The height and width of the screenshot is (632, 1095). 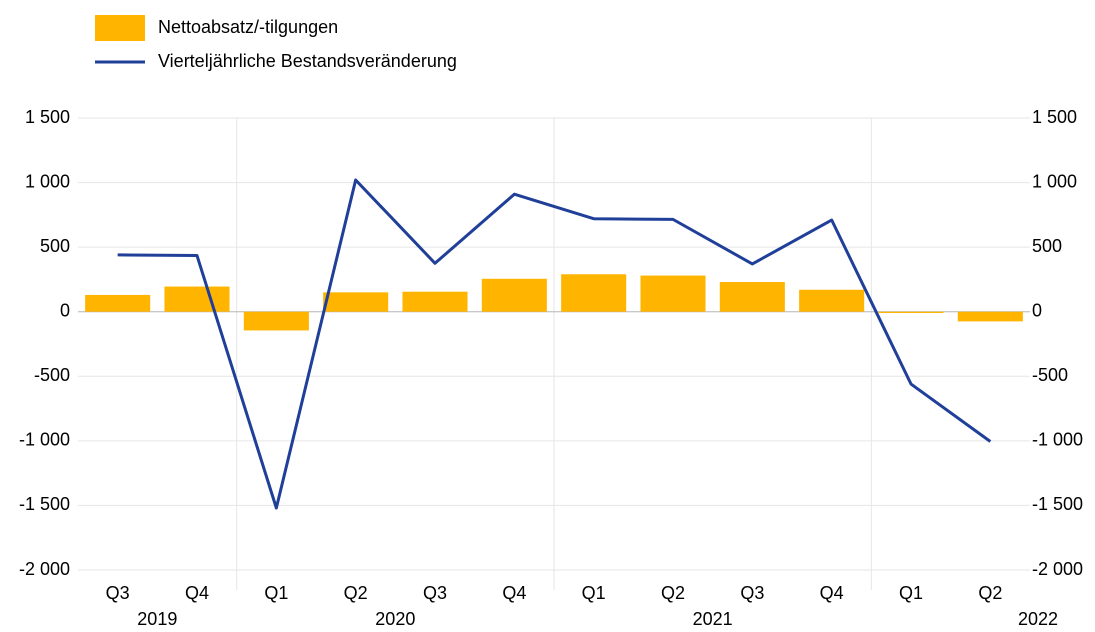 What do you see at coordinates (1057, 504) in the screenshot?
I see `y2-tick-label: -1 500` at bounding box center [1057, 504].